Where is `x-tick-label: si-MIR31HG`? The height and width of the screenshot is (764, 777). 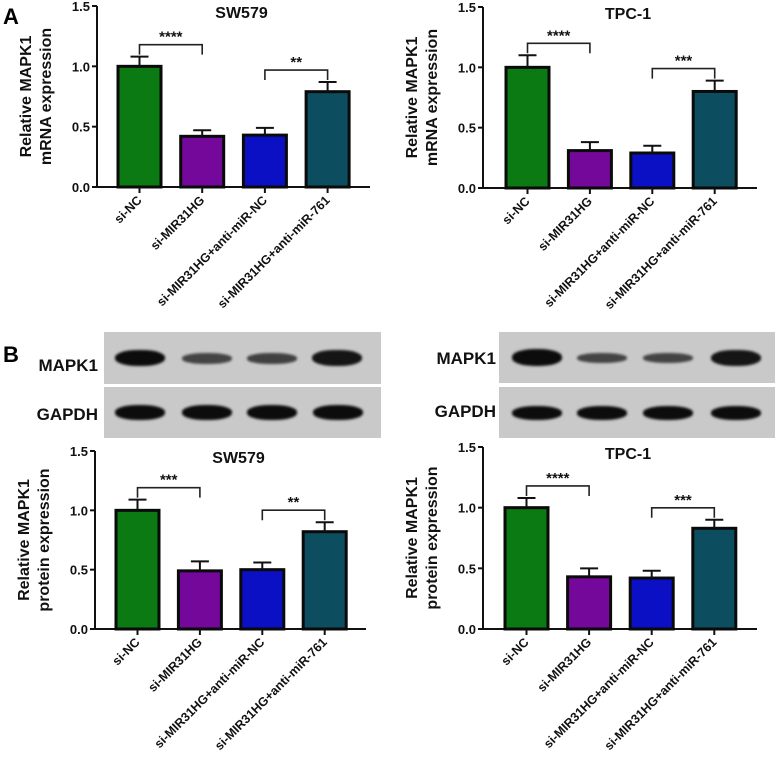
x-tick-label: si-MIR31HG is located at coordinates (565, 665).